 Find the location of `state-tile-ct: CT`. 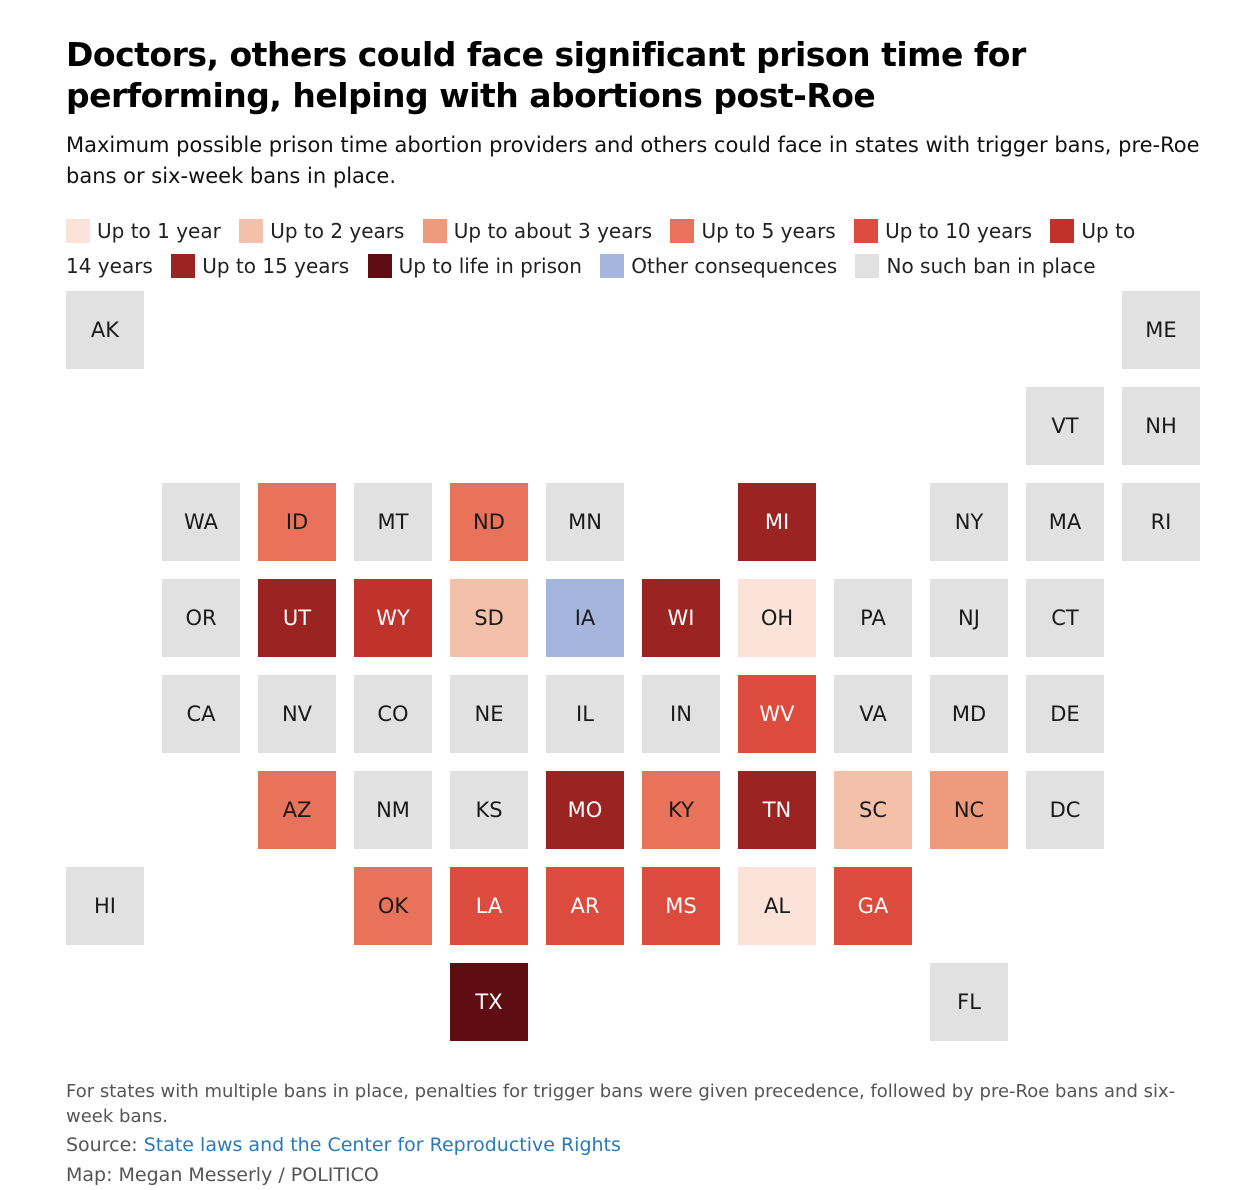

state-tile-ct: CT is located at coordinates (1065, 618).